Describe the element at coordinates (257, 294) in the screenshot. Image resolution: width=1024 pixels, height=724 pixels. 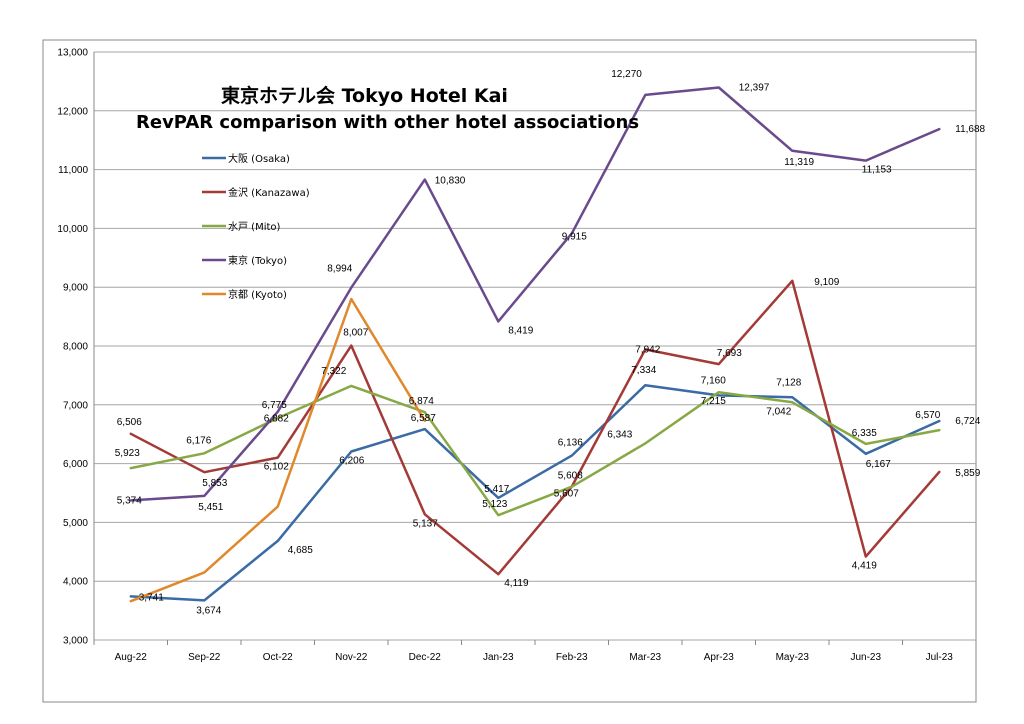
I see `legend-label: 京都 (Kyoto)` at that location.